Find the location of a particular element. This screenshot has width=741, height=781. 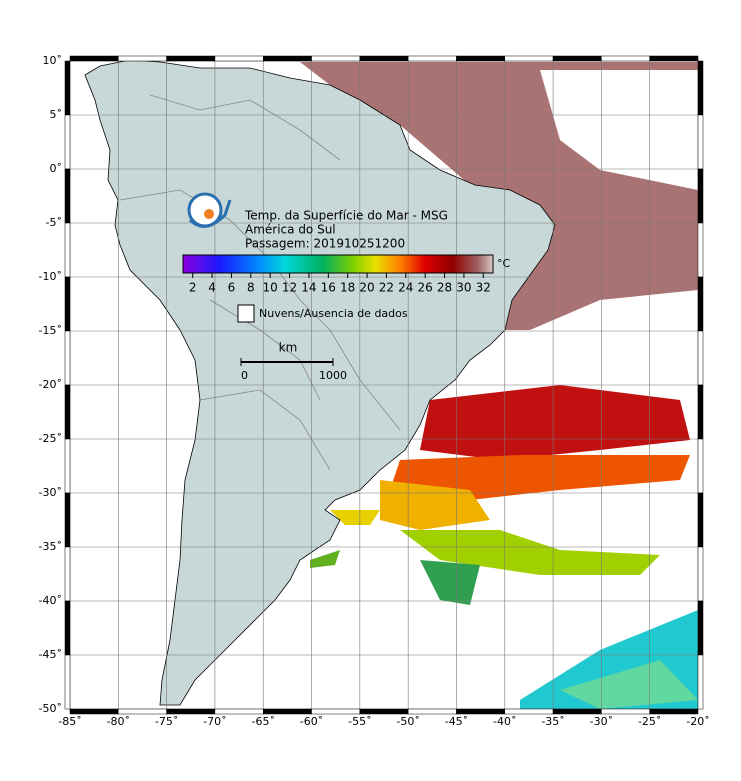

lon-tick-label: -50˚ is located at coordinates (407, 721).